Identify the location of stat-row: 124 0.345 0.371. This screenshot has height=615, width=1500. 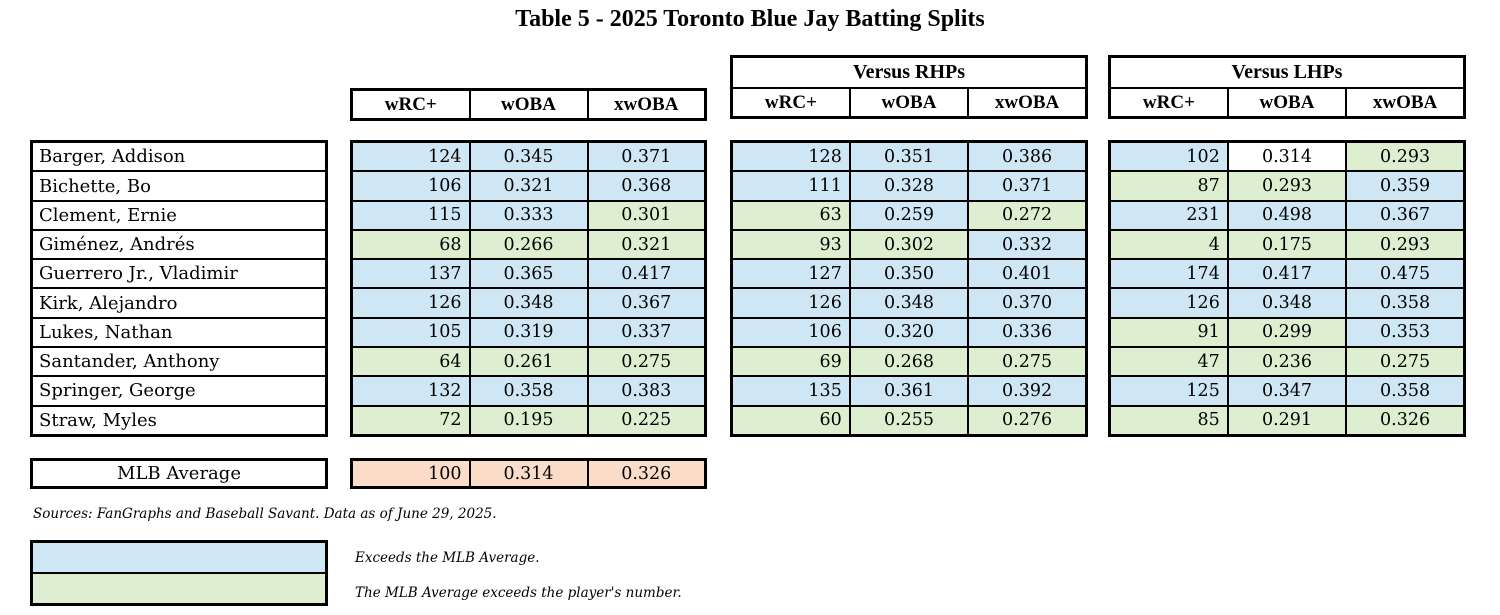
(528, 156).